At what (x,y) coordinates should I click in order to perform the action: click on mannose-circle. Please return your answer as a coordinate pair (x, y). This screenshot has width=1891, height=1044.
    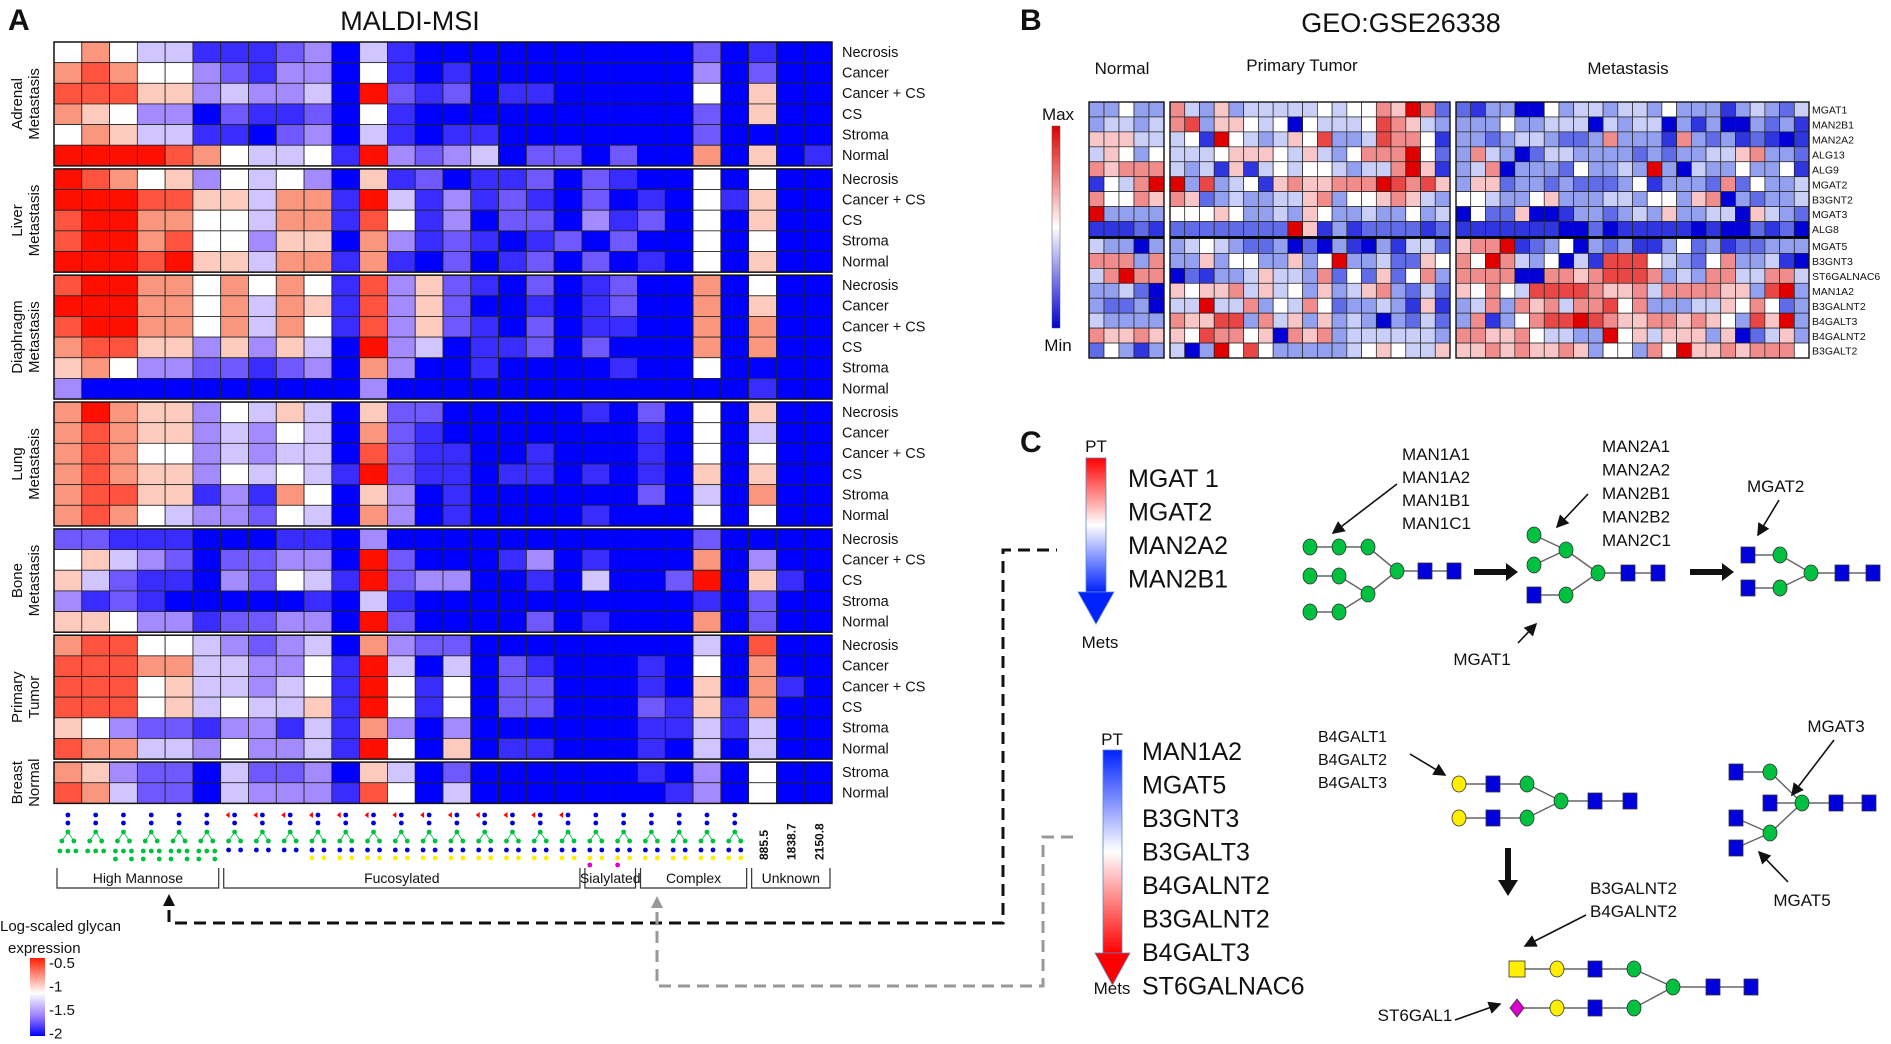
    Looking at the image, I should click on (1780, 555).